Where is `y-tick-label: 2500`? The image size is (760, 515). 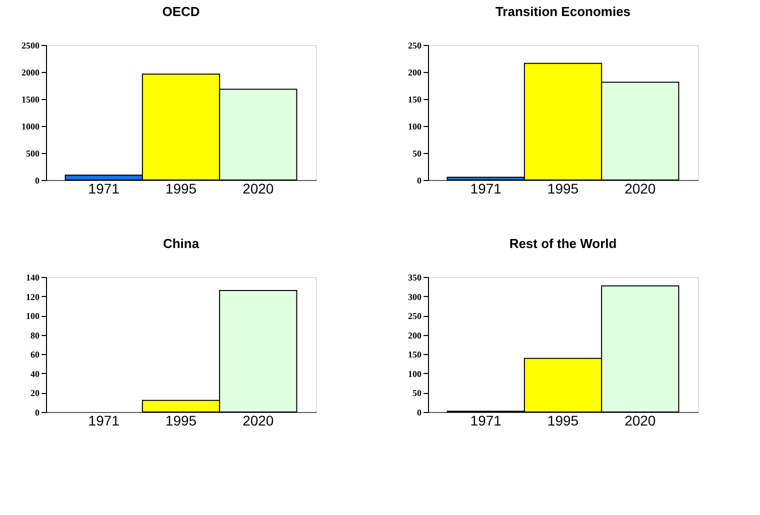 y-tick-label: 2500 is located at coordinates (31, 45).